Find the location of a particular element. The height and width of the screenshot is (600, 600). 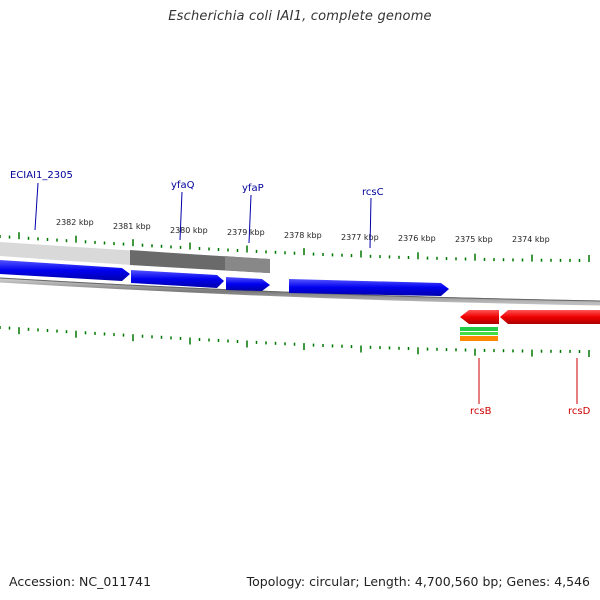

gene-arrow-rcsB is located at coordinates (479, 317).